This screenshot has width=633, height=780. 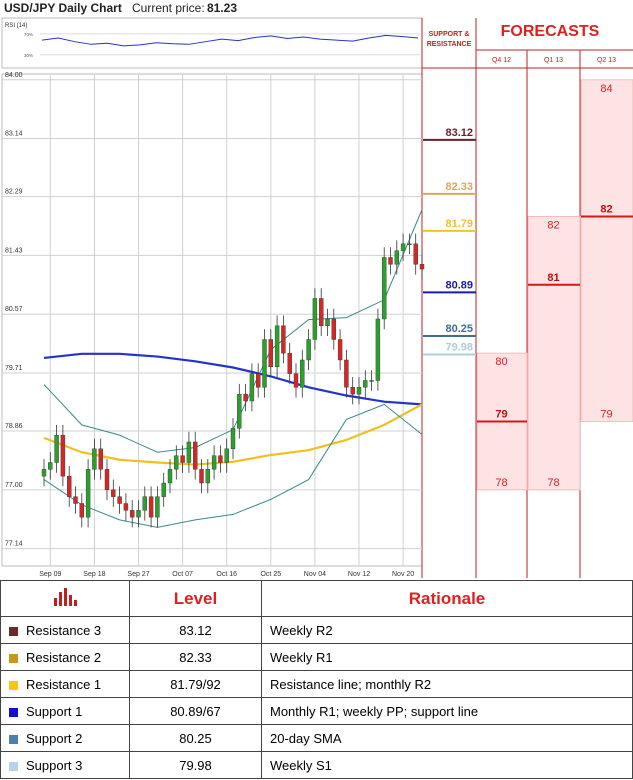 I want to click on level-name-text: Support 3, so click(x=54, y=765).